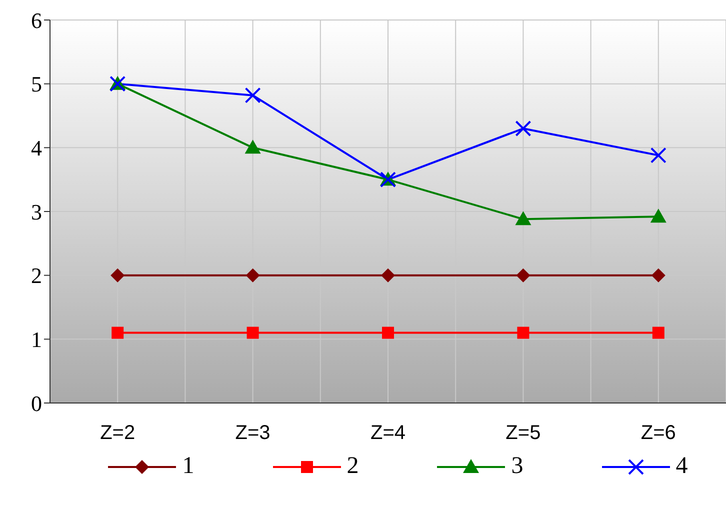 Image resolution: width=726 pixels, height=519 pixels. I want to click on x-tick-label: Z=5, so click(523, 433).